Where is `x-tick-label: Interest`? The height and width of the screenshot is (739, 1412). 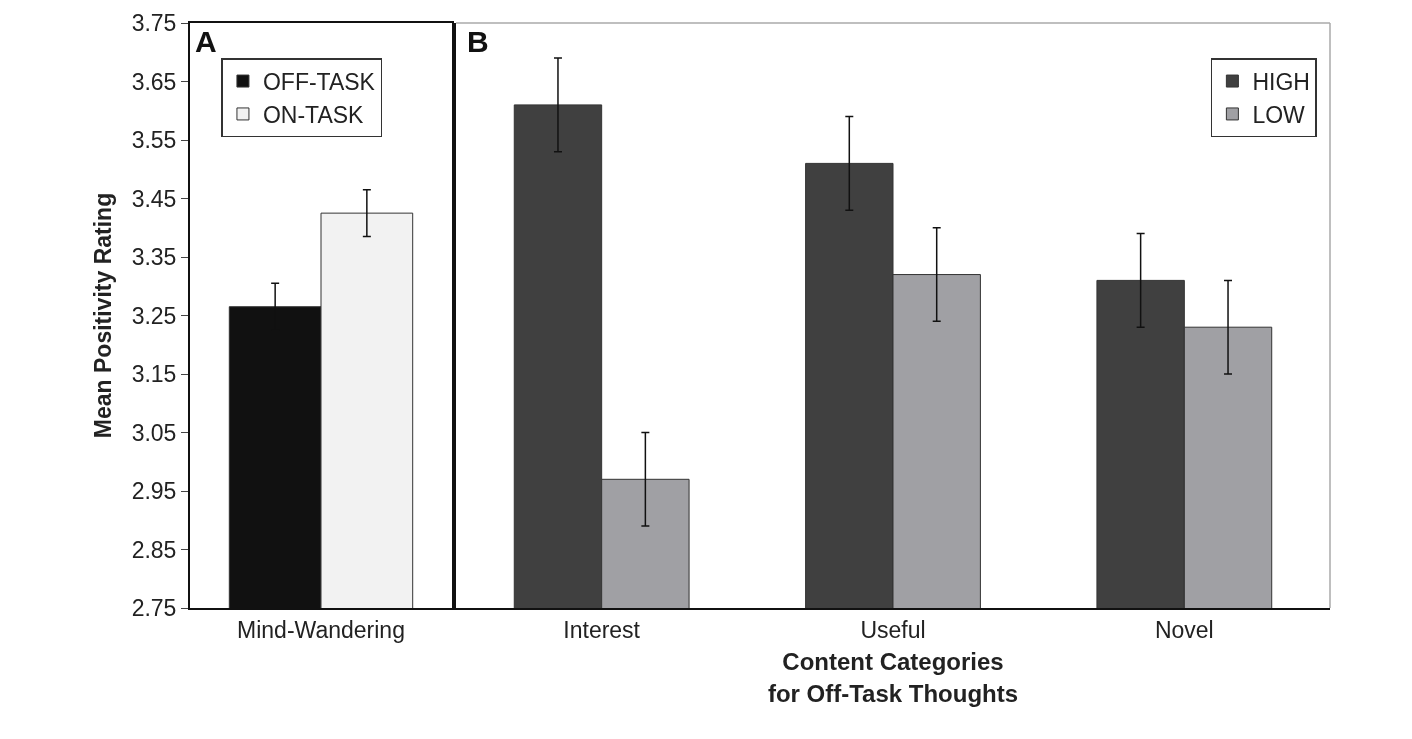 x-tick-label: Interest is located at coordinates (602, 629).